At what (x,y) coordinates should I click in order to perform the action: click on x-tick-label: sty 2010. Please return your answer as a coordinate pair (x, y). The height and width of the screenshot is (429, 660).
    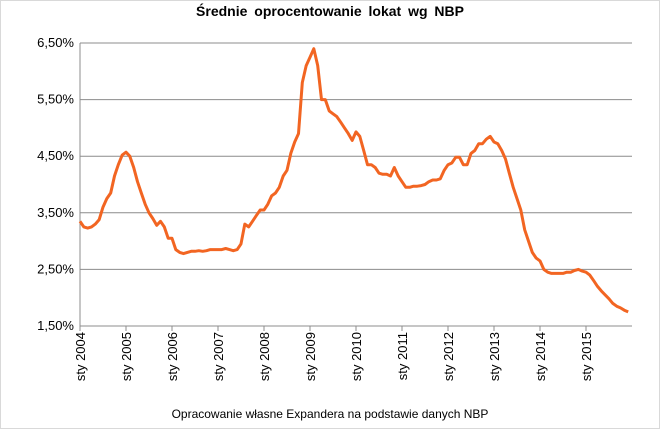
    Looking at the image, I should click on (356, 356).